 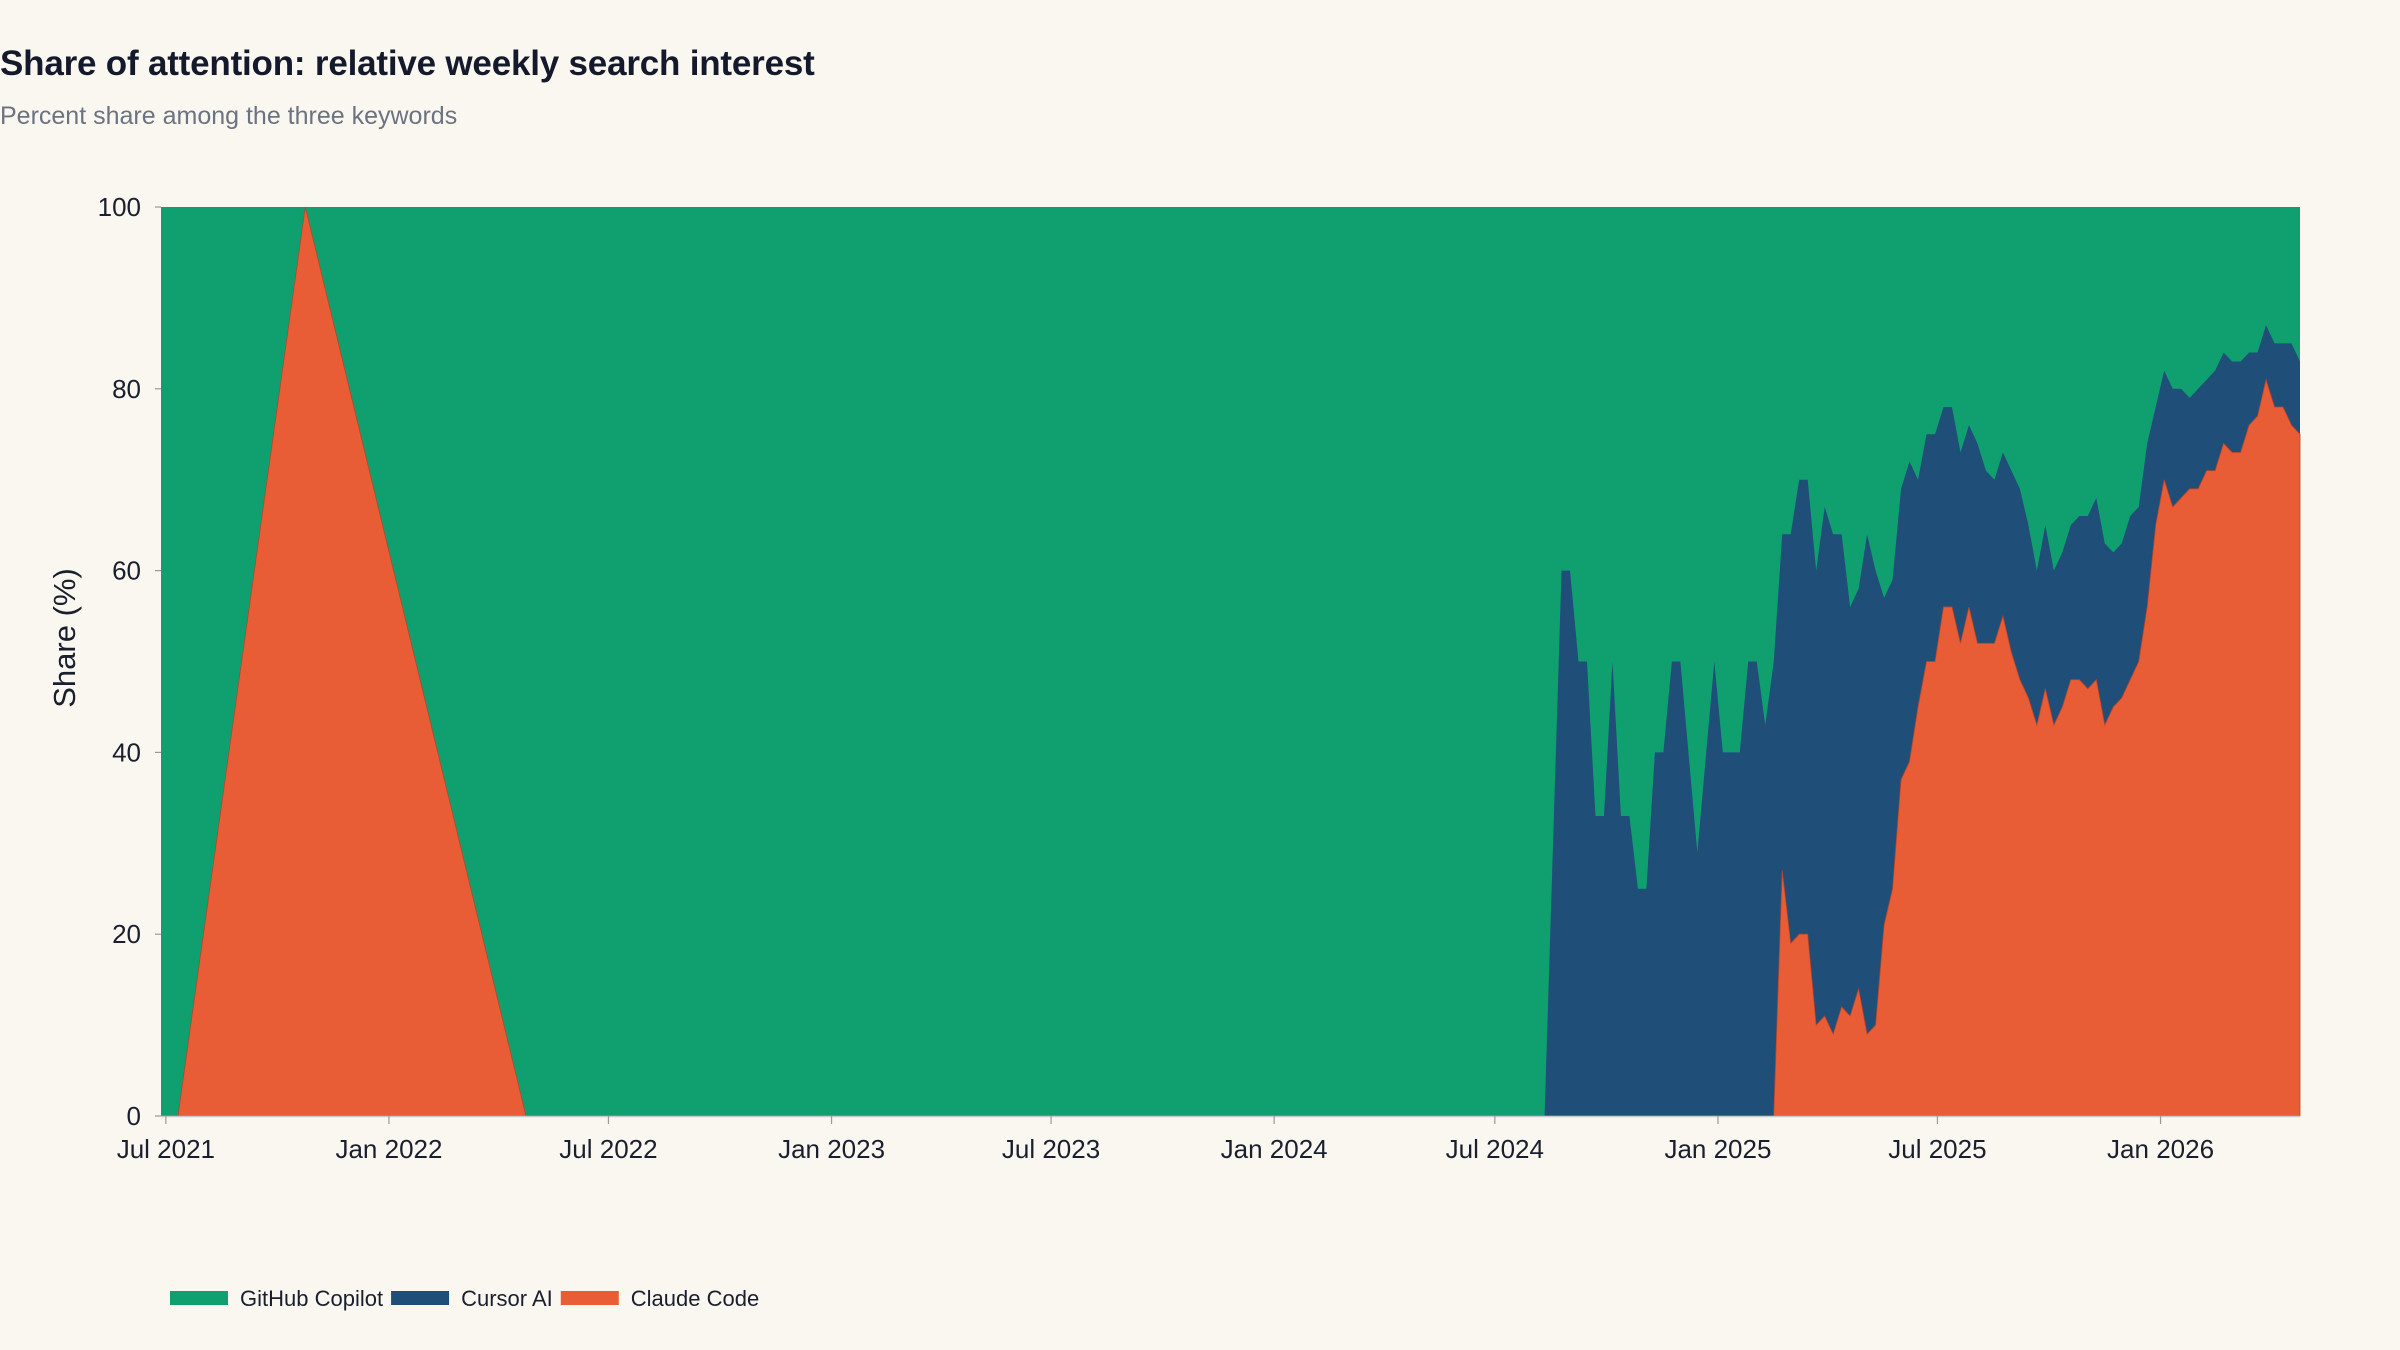 I want to click on x-tick-label: Jan 2024, so click(x=1274, y=1149).